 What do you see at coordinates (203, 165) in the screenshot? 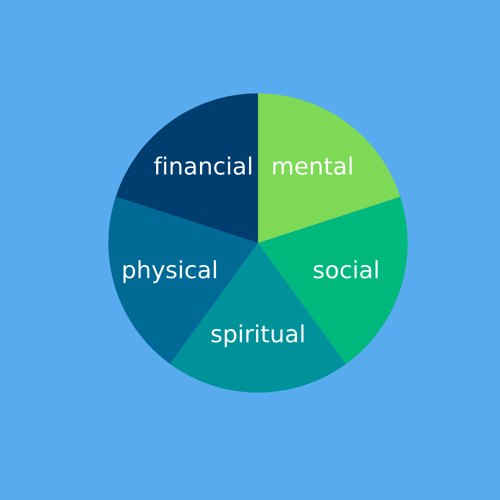
I see `slice-label: financial` at bounding box center [203, 165].